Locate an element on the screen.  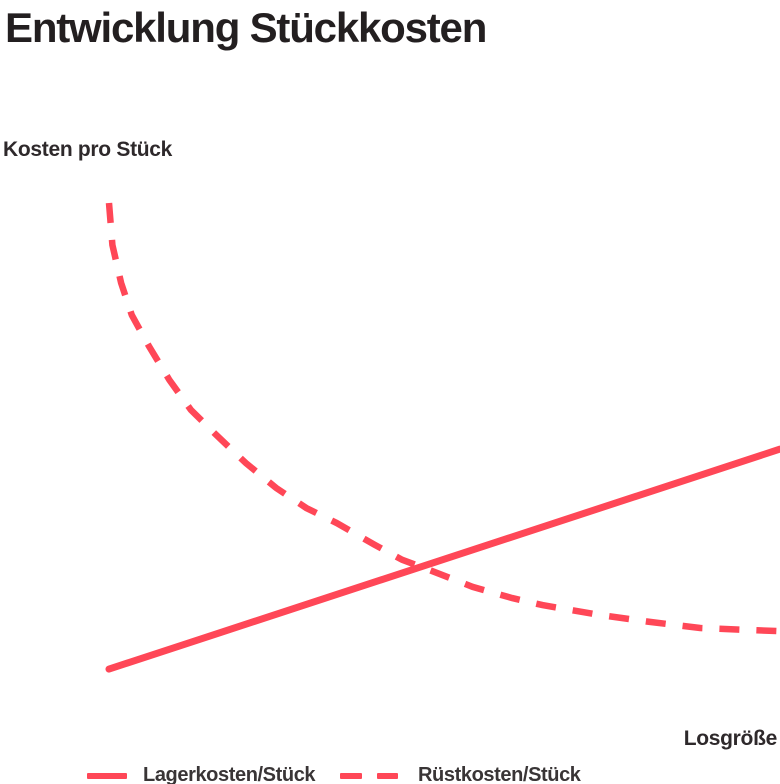
chart-title: Entwicklung Stückkosten is located at coordinates (246, 27).